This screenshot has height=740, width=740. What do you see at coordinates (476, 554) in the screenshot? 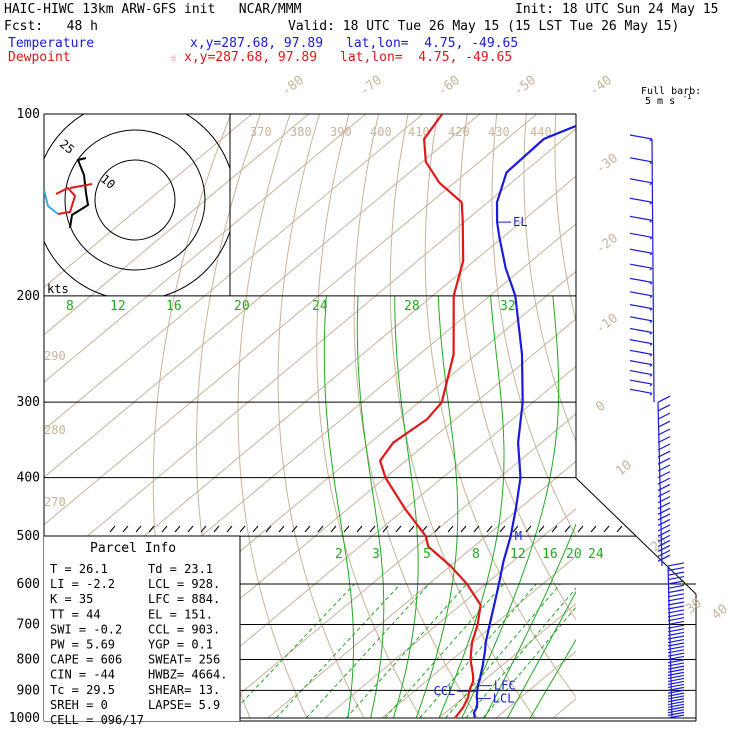
I see `mixing-ratio-label: 8` at bounding box center [476, 554].